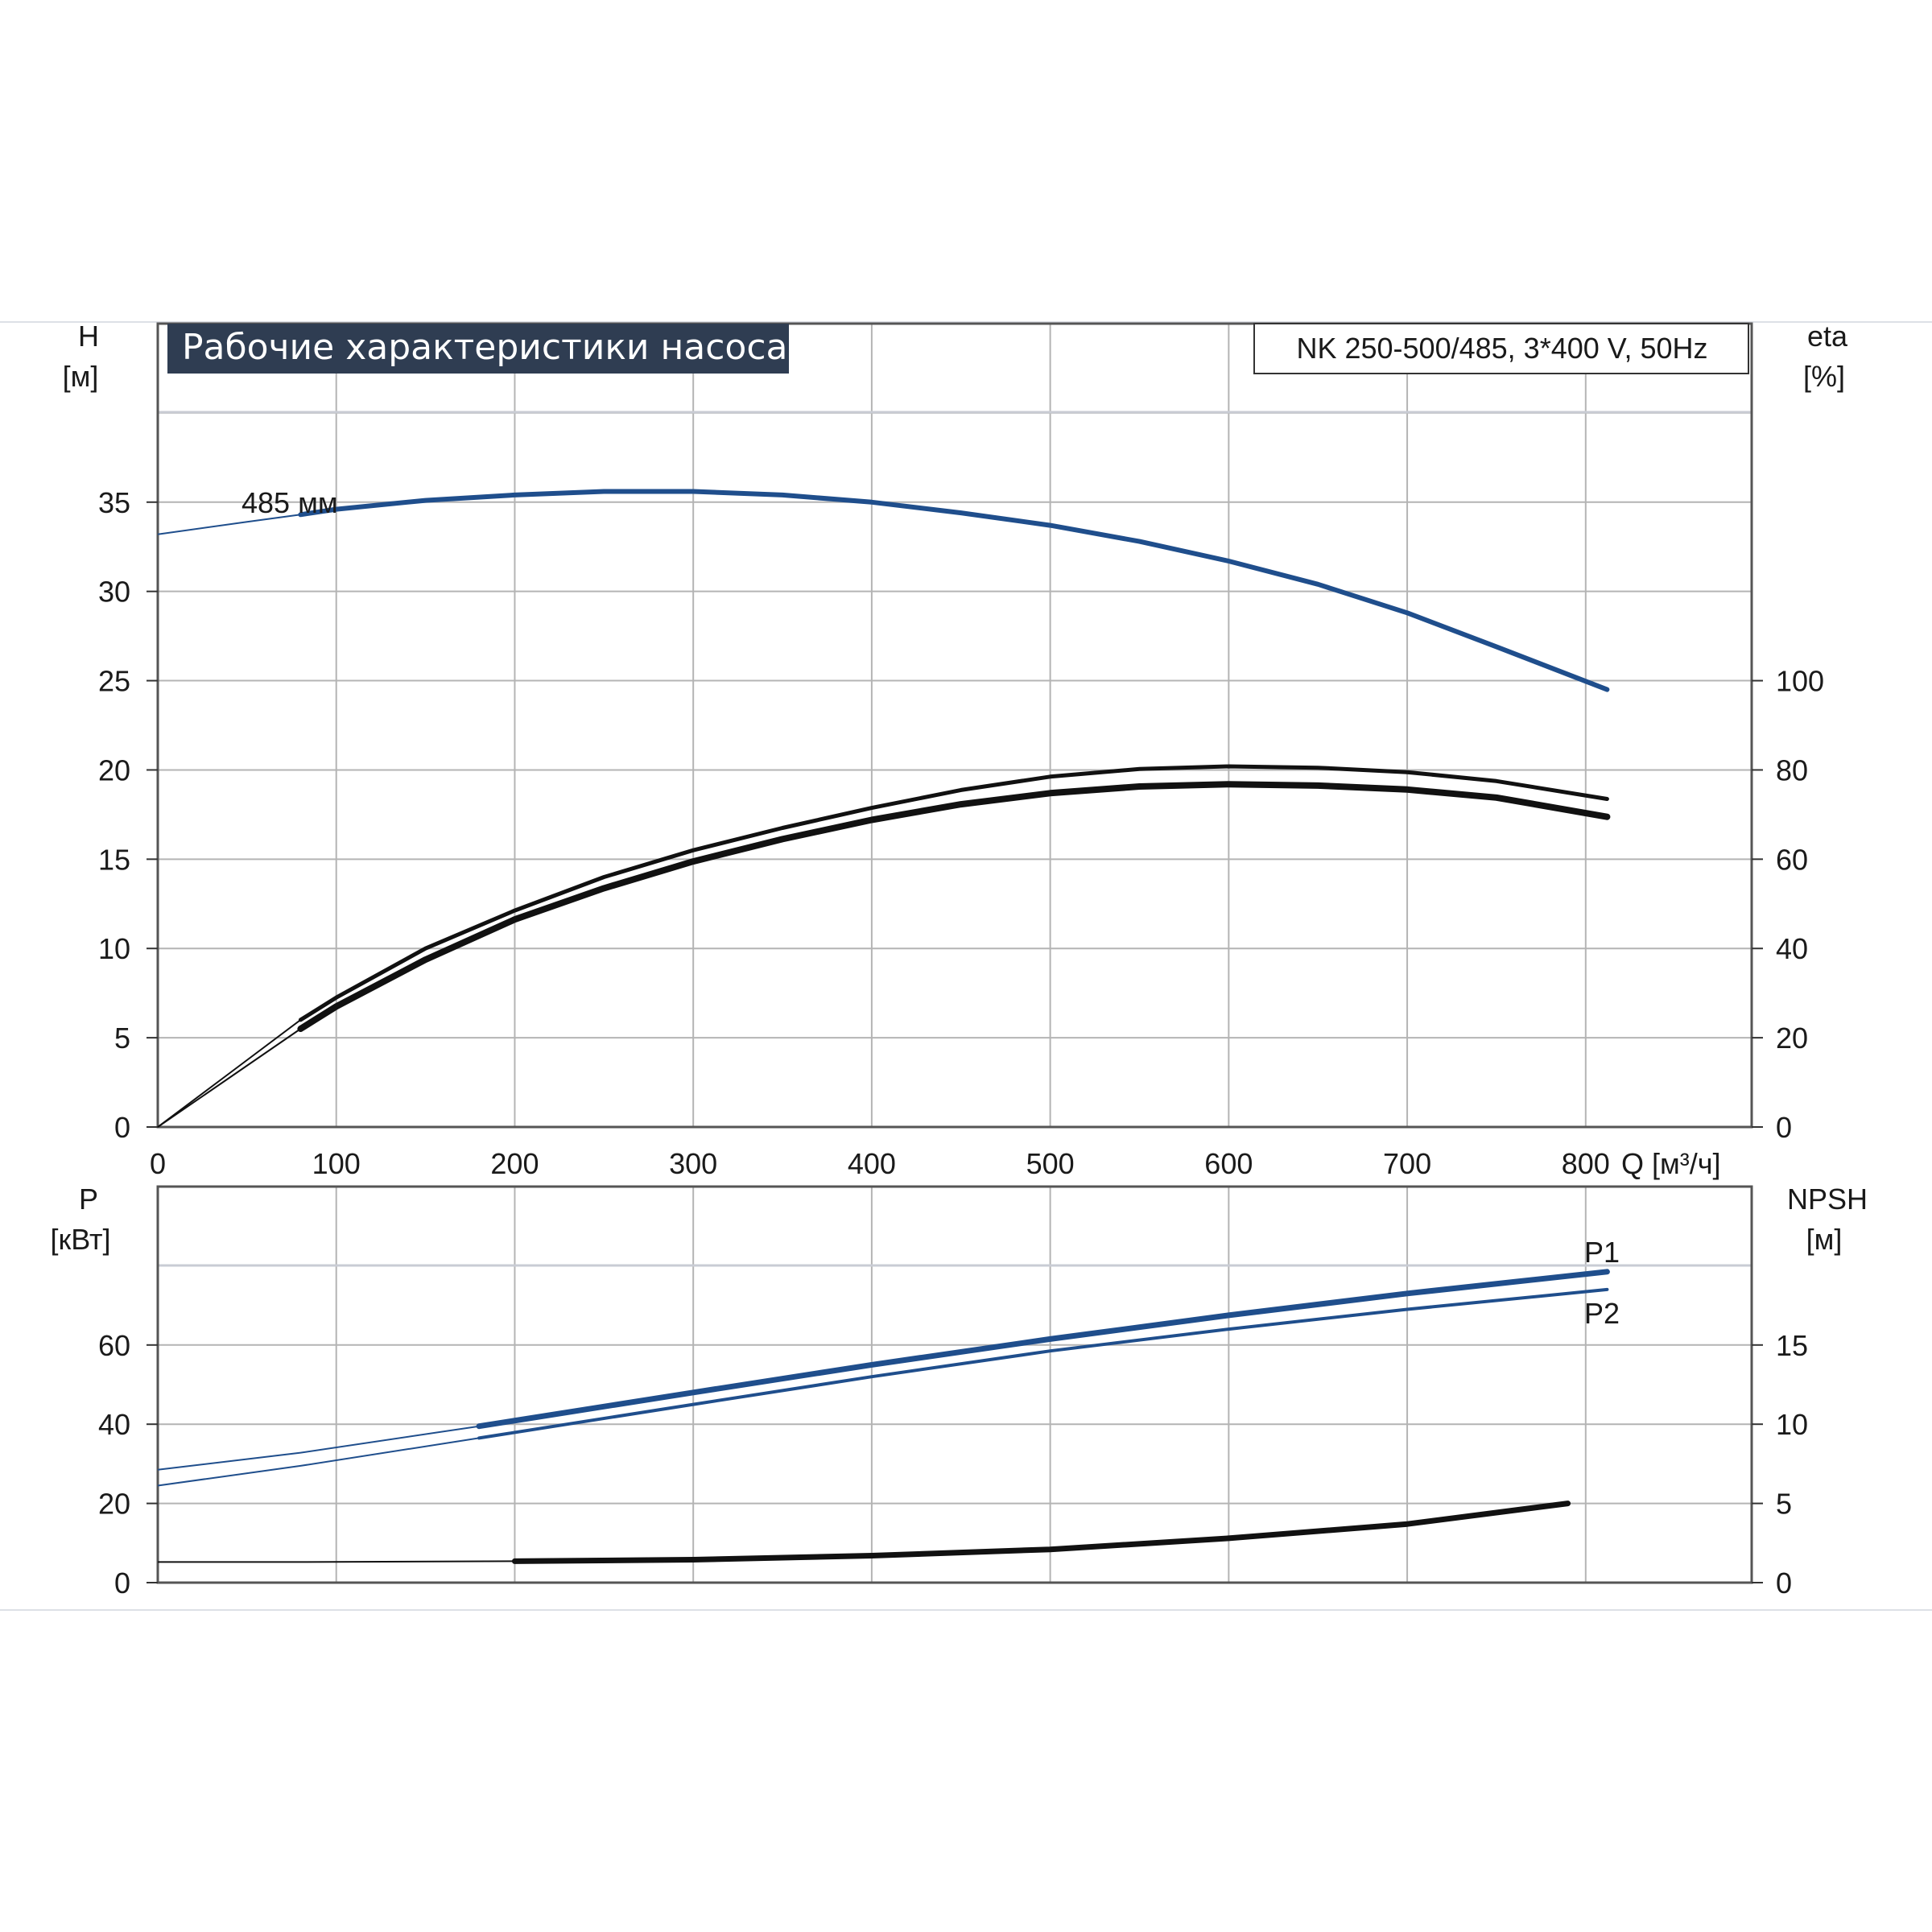 The image size is (1932, 1932). I want to click on right-axis-title: eta, so click(1827, 336).